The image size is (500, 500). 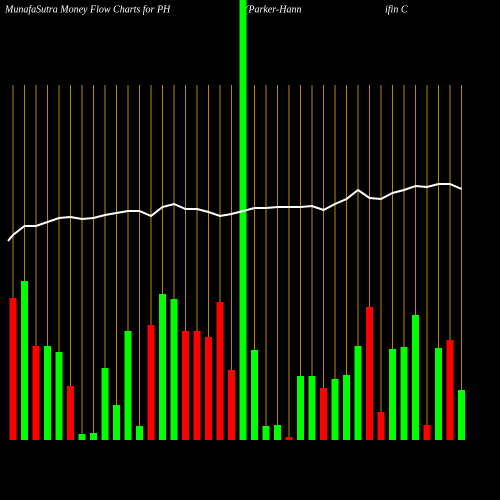 What do you see at coordinates (273, 9) in the screenshot?
I see `chart-subtitle: (Parker-Hann` at bounding box center [273, 9].